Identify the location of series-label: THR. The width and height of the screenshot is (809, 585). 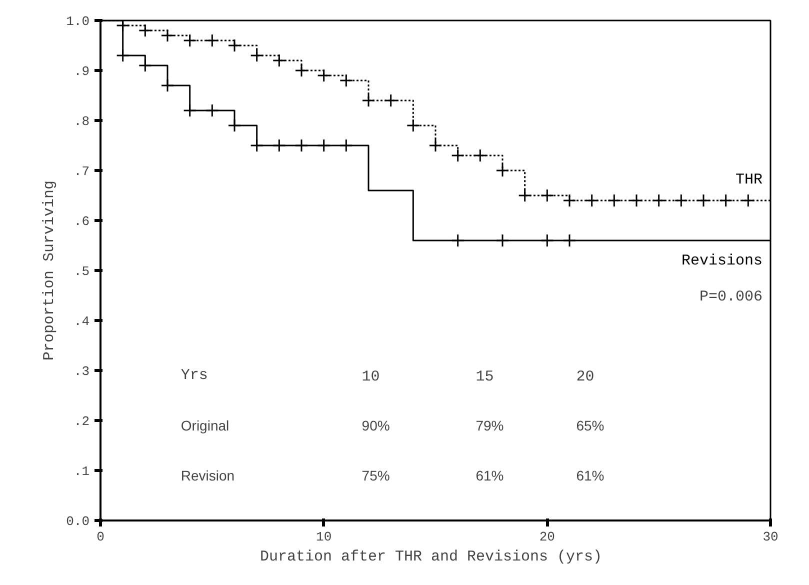
(749, 180).